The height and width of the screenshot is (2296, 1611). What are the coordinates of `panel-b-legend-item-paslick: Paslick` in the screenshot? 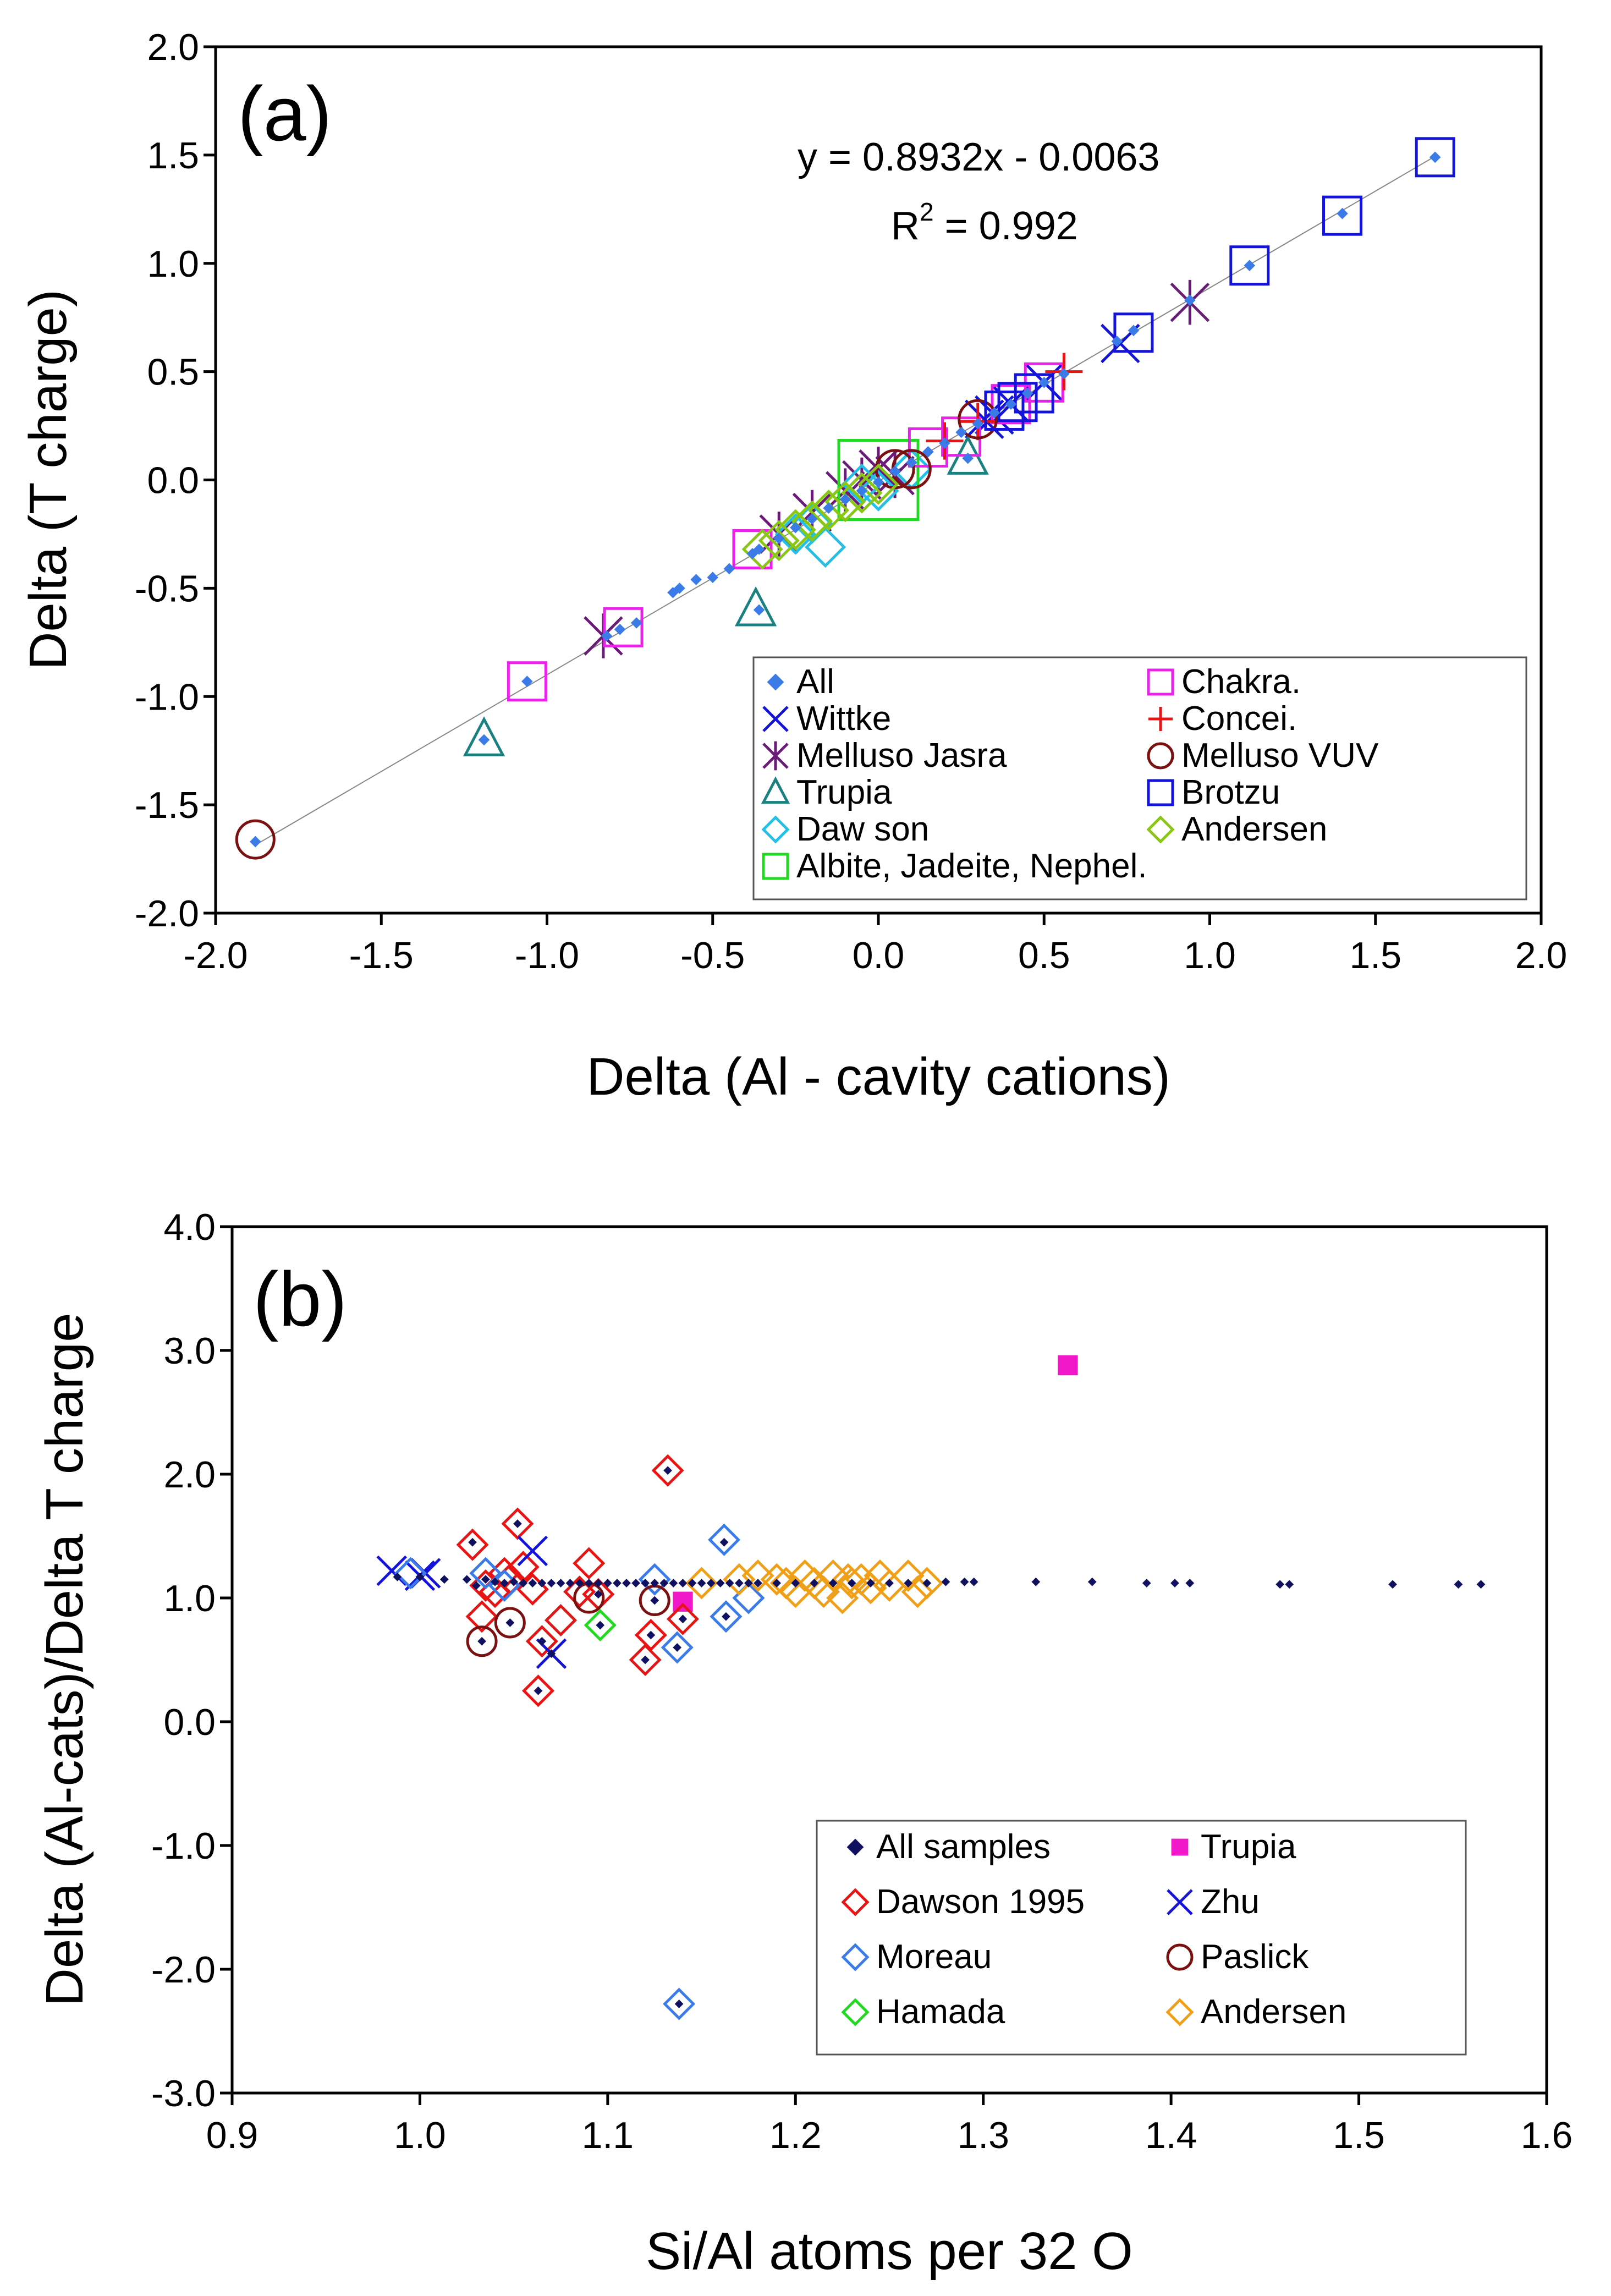 It's located at (1237, 1957).